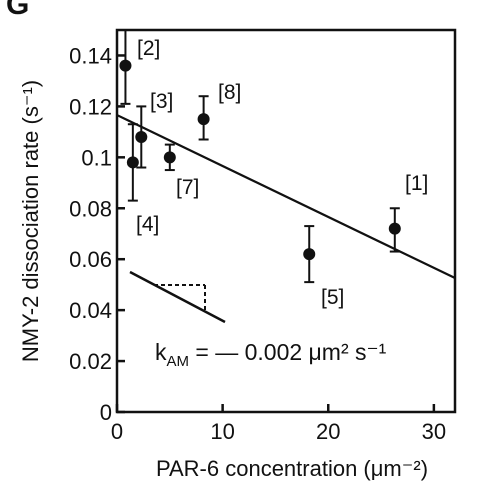 This screenshot has height=500, width=500. I want to click on slope-annotation-suffix: = — 0.002 μm² s⁻¹, so click(288, 352).